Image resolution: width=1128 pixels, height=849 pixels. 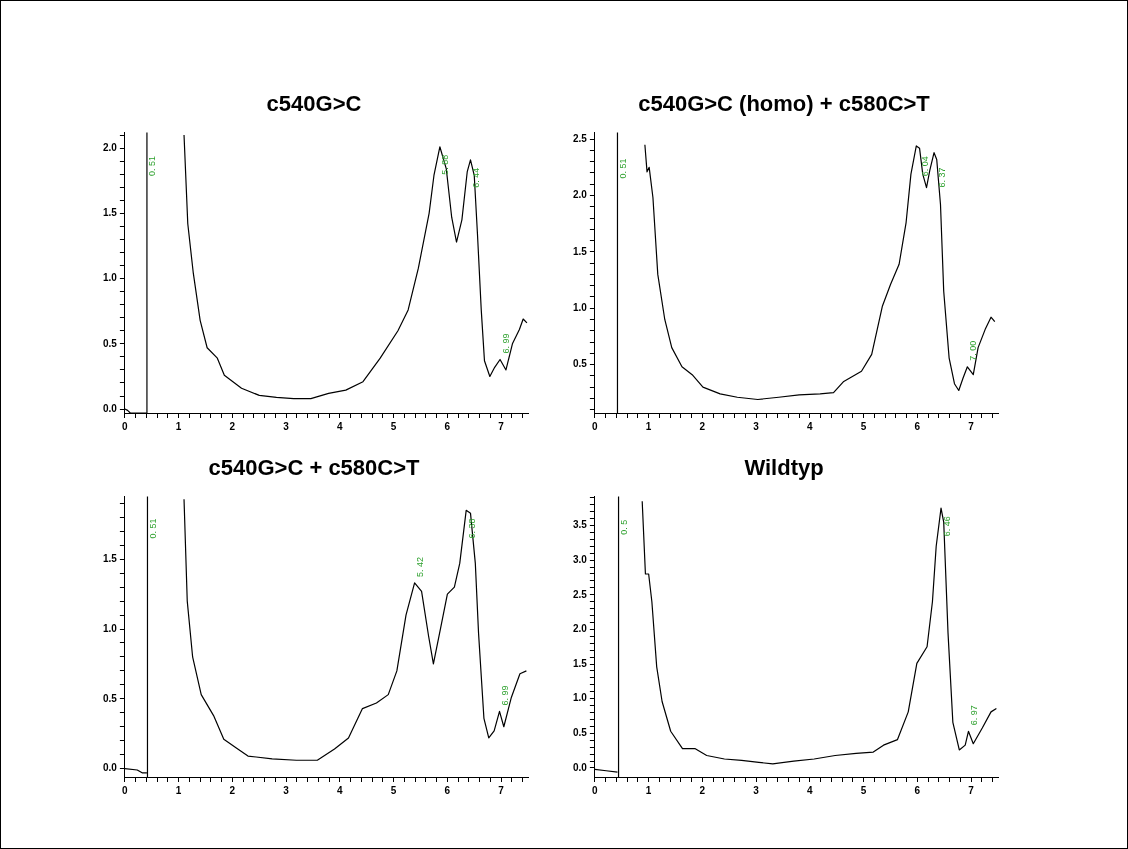 What do you see at coordinates (784, 104) in the screenshot?
I see `chart-title: c540G>C (homo) + c580C>T` at bounding box center [784, 104].